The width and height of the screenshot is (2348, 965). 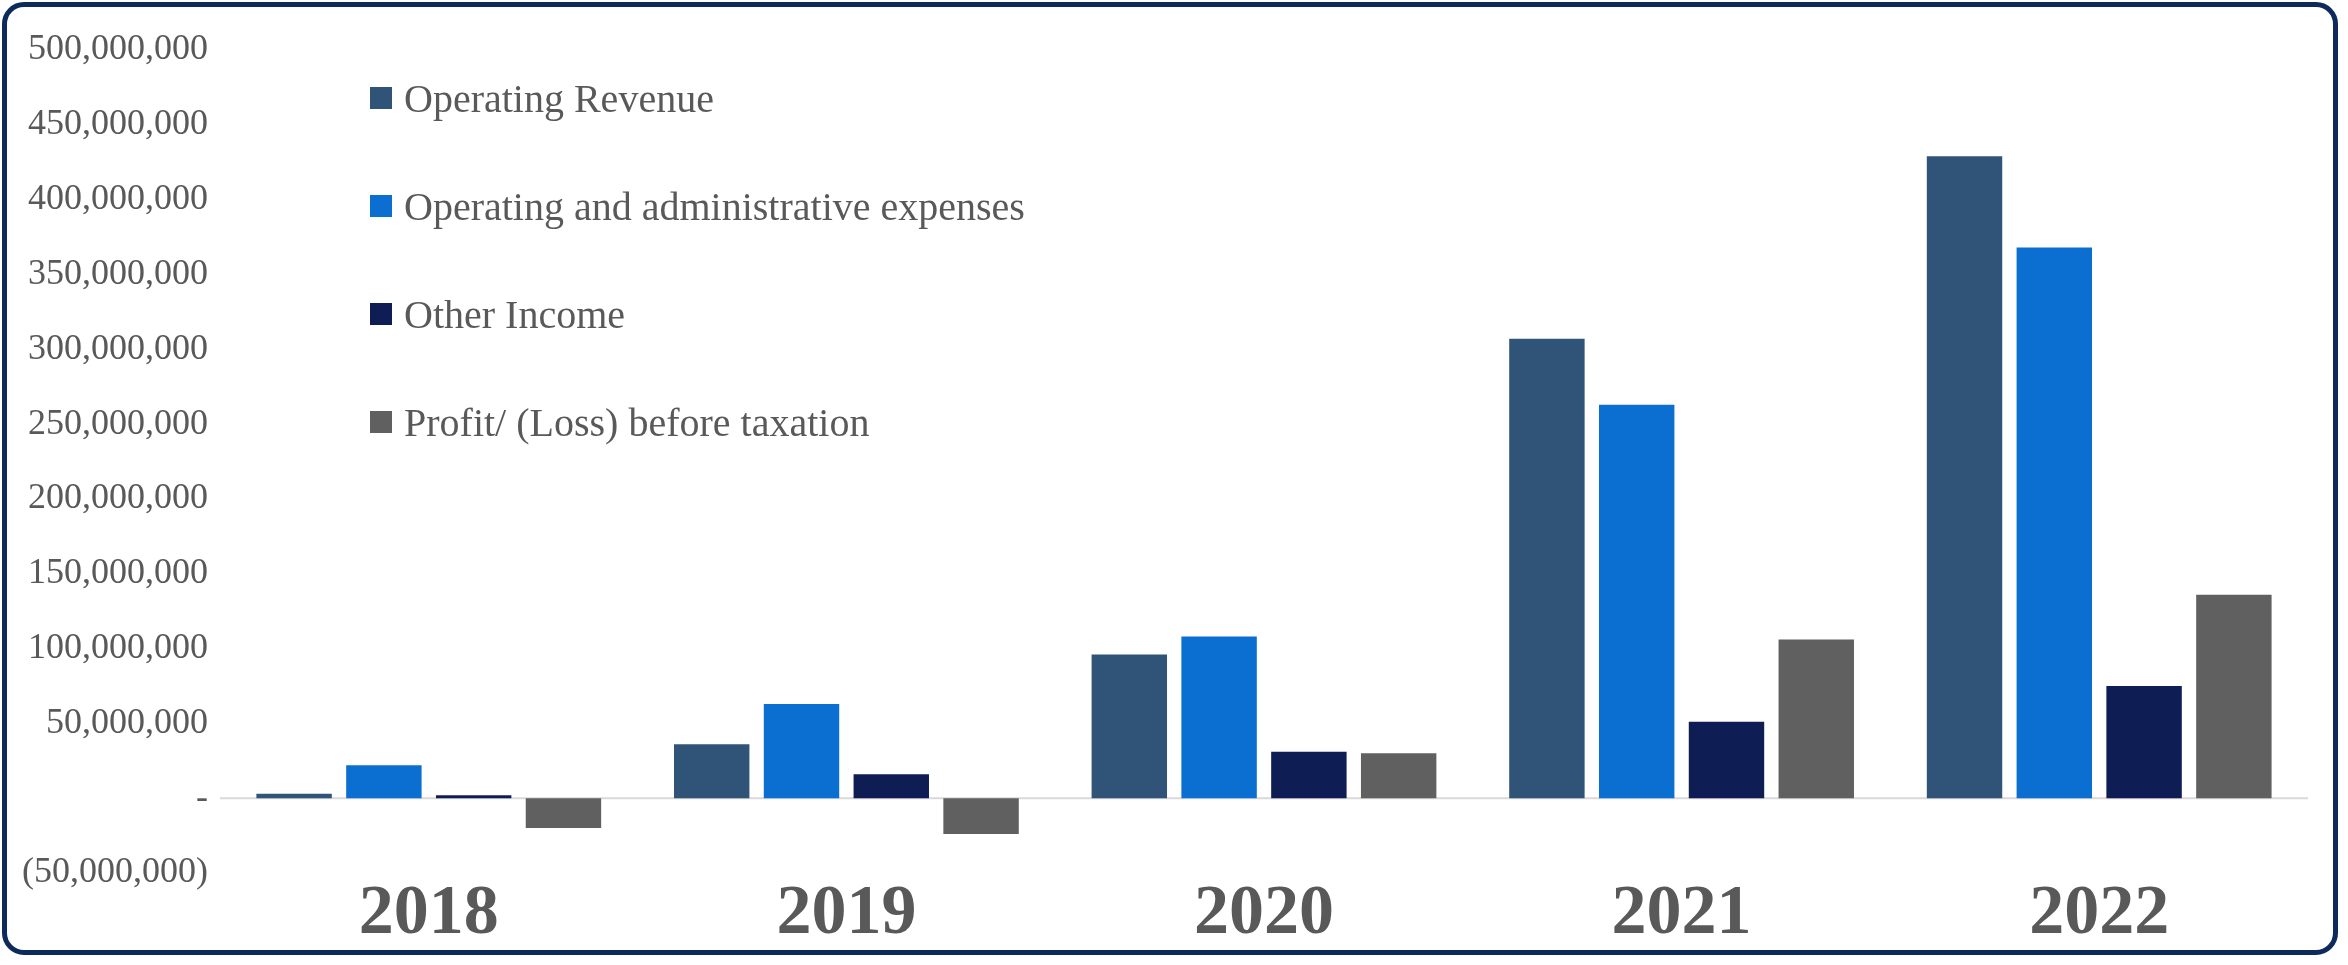 I want to click on legend-label: Profit/ (Loss) before taxation, so click(x=637, y=422).